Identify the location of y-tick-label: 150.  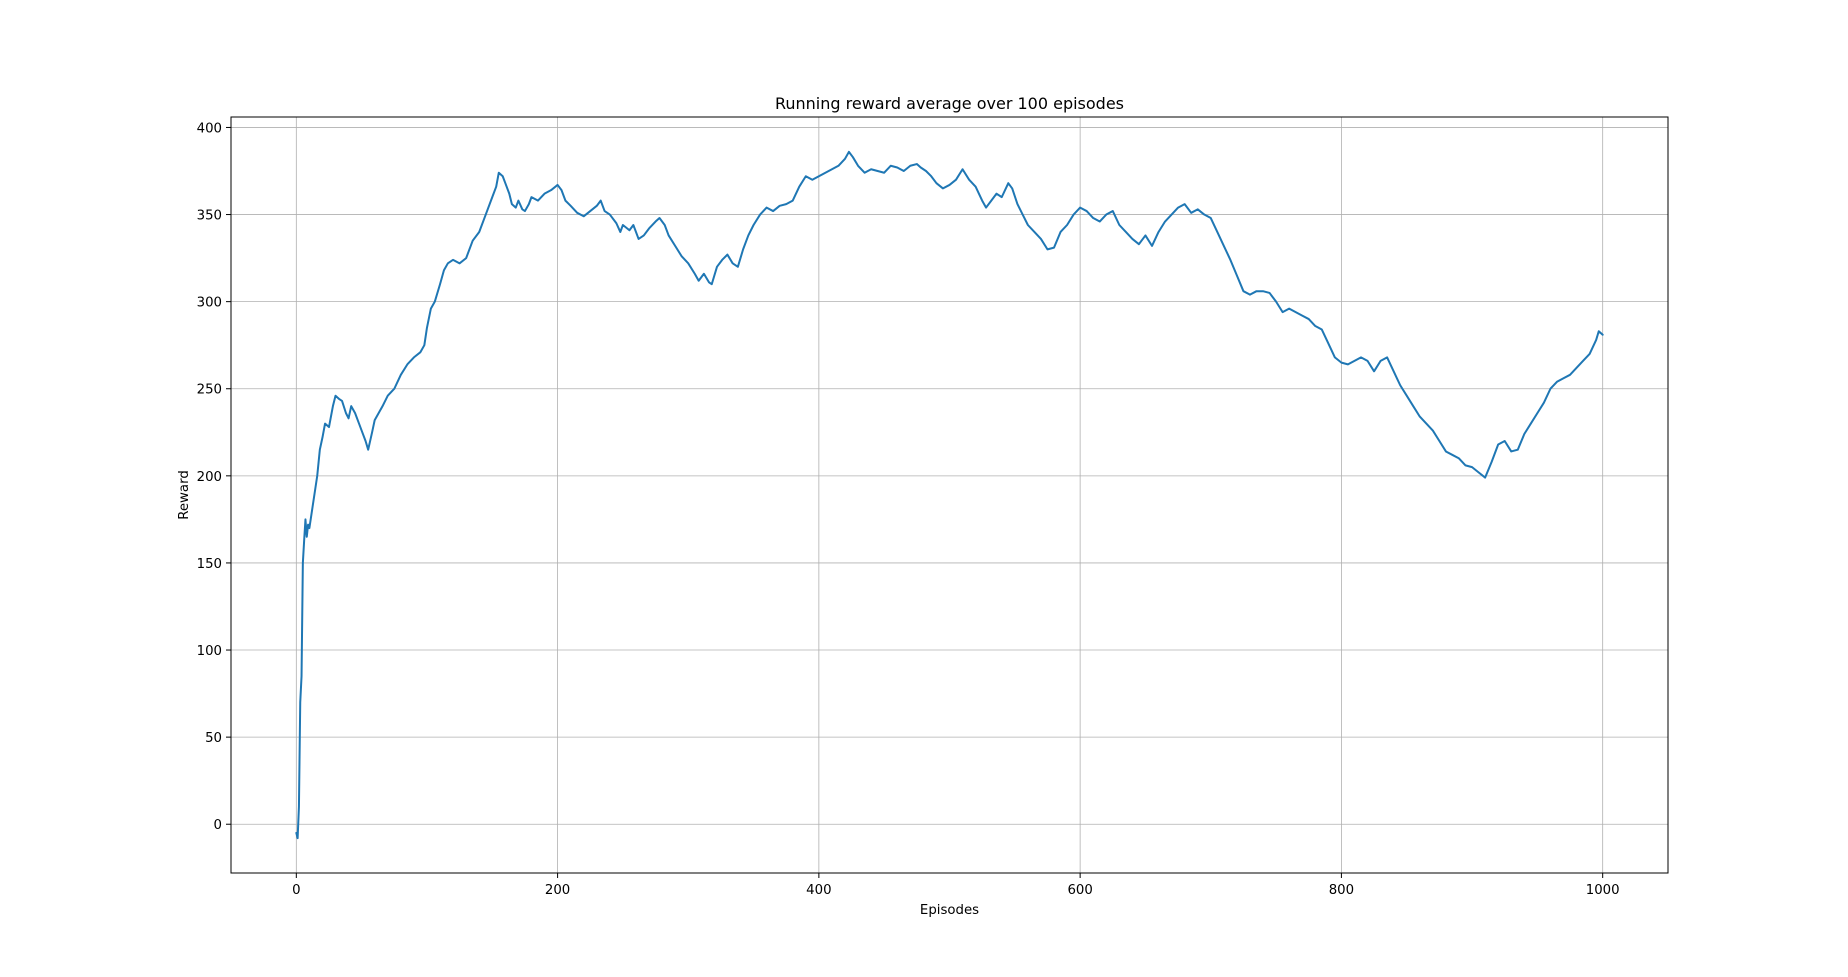
(209, 564).